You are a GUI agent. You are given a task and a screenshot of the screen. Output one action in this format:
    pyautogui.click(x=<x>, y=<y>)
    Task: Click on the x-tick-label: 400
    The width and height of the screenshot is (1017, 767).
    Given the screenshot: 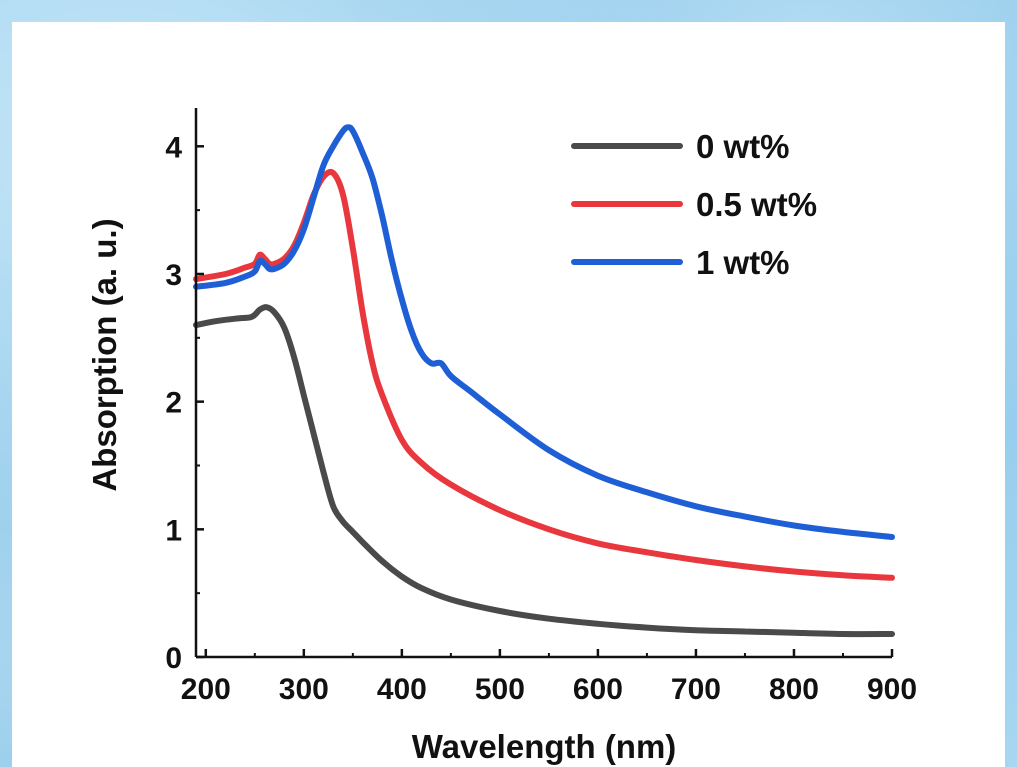 What is the action you would take?
    pyautogui.click(x=402, y=689)
    